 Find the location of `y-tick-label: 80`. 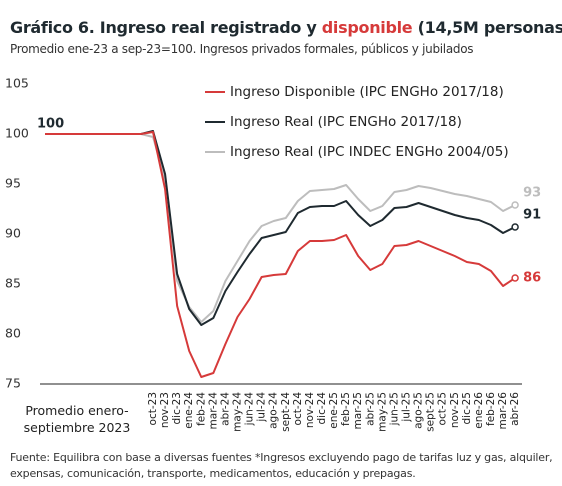

y-tick-label: 80 is located at coordinates (13, 333).